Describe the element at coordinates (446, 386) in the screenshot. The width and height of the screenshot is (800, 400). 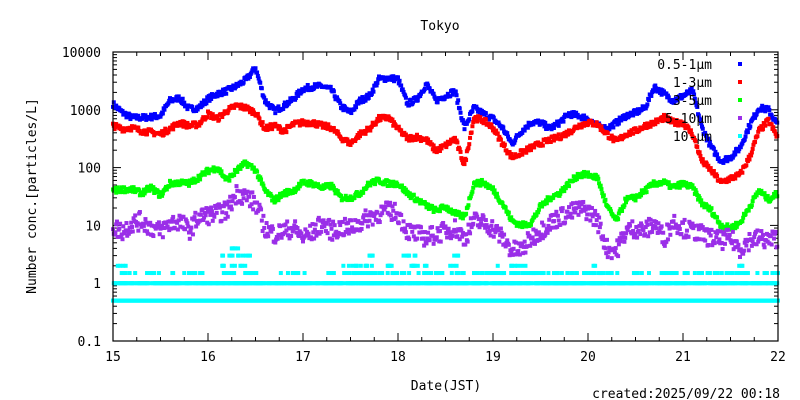
I see `x-axis-label: Date(JST)` at that location.